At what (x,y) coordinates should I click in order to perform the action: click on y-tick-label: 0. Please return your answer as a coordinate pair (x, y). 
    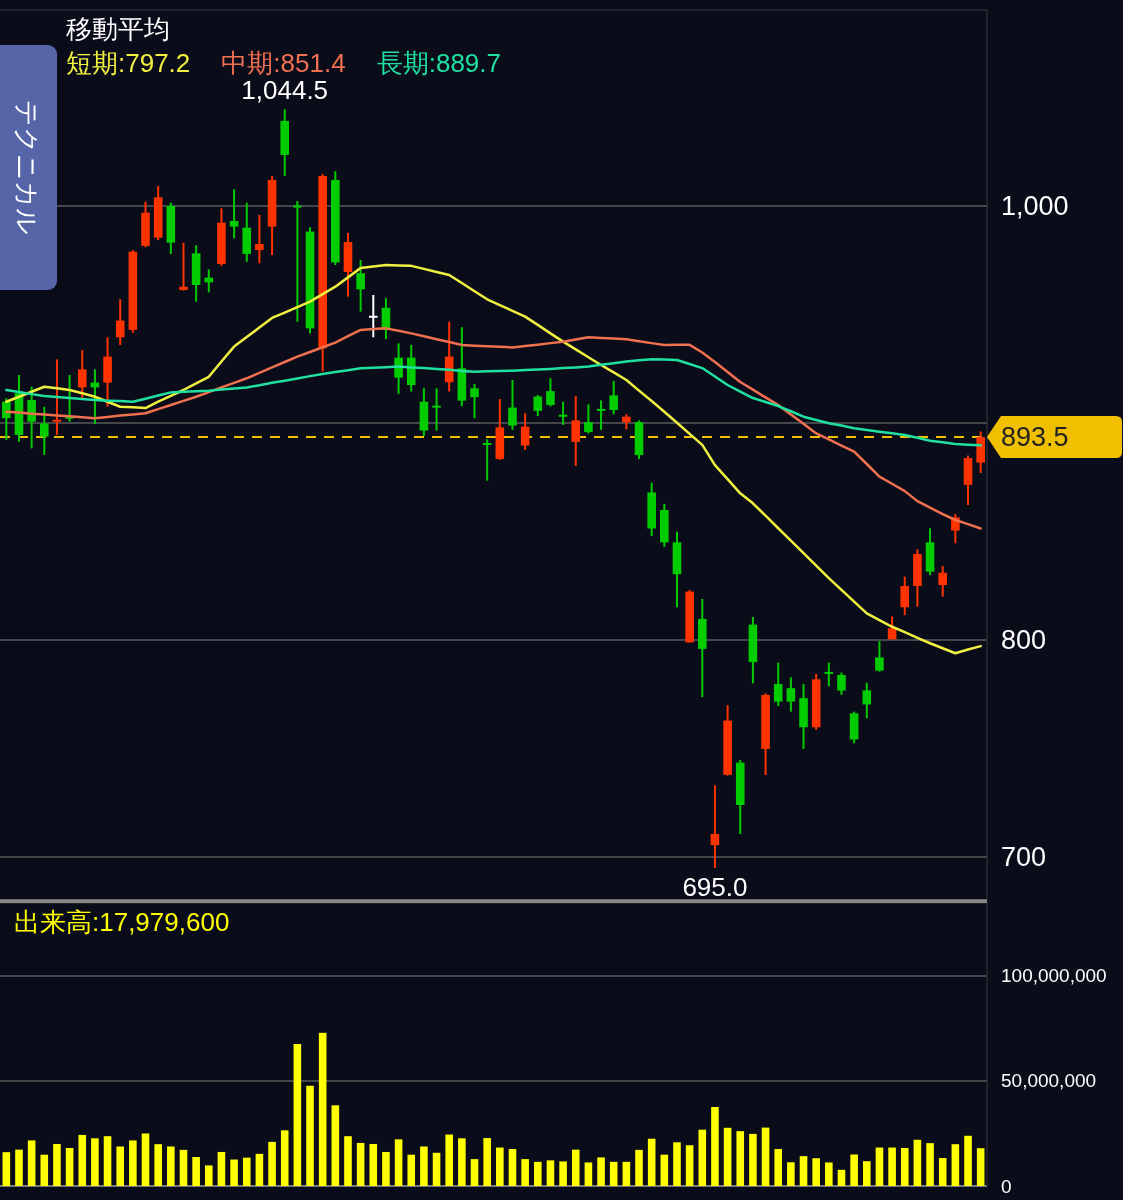
    Looking at the image, I should click on (1006, 1186).